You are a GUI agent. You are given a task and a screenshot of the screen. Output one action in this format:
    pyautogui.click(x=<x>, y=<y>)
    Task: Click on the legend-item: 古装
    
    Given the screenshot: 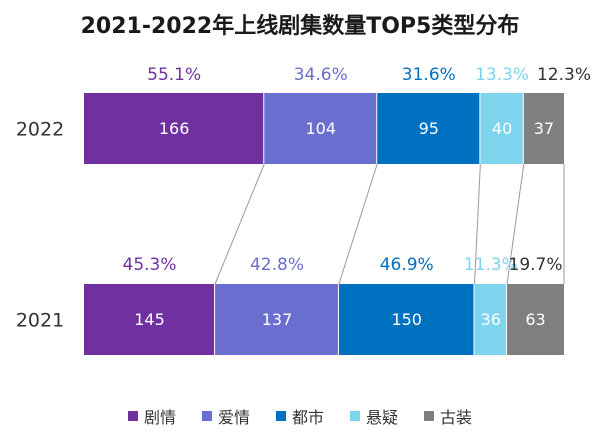 What is the action you would take?
    pyautogui.click(x=448, y=416)
    